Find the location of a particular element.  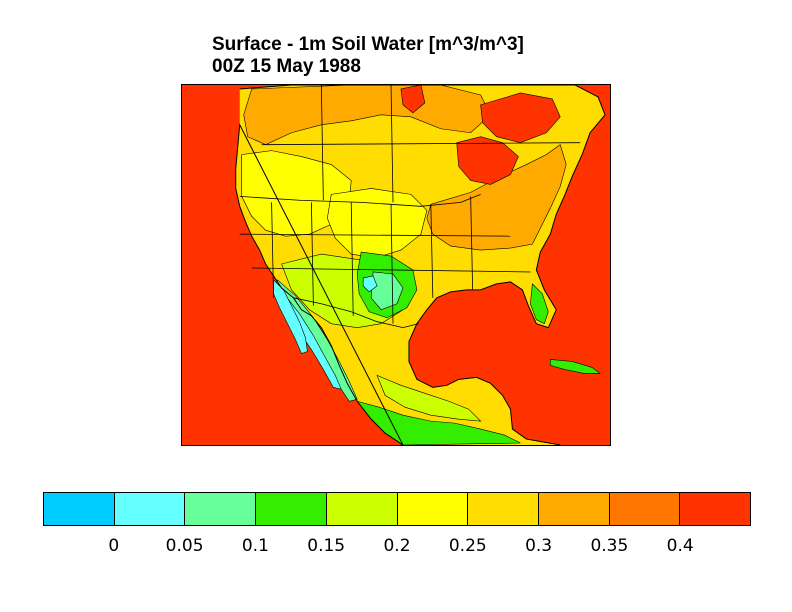

colorbar-label: 0 is located at coordinates (114, 546).